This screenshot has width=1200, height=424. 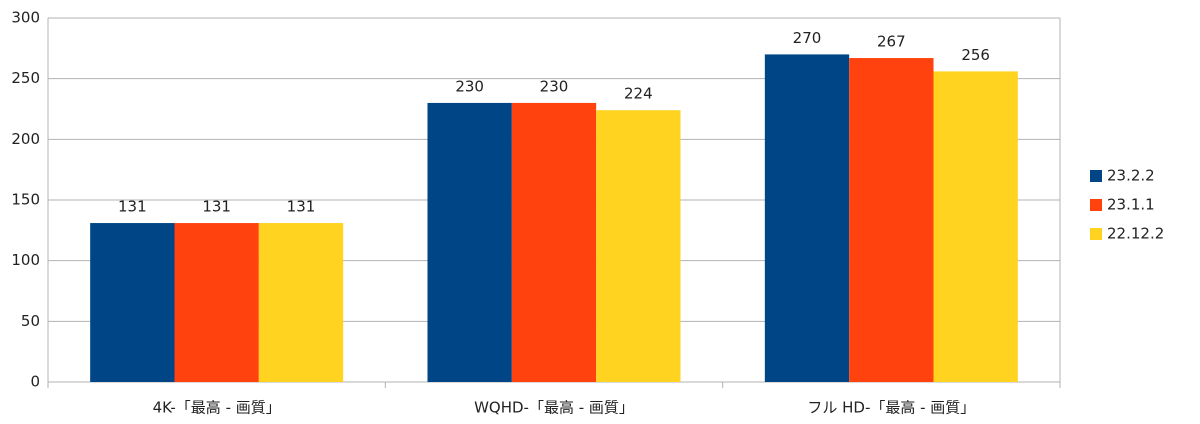 What do you see at coordinates (975, 55) in the screenshot?
I see `data-label: 256` at bounding box center [975, 55].